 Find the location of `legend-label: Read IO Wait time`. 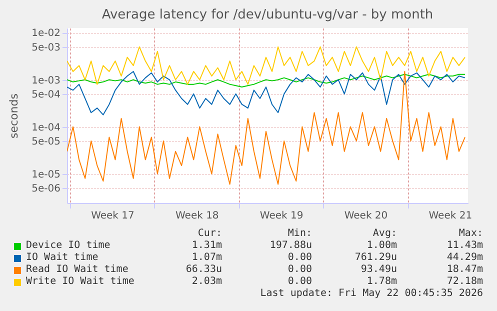

legend-label: Read IO Wait time is located at coordinates (77, 270).